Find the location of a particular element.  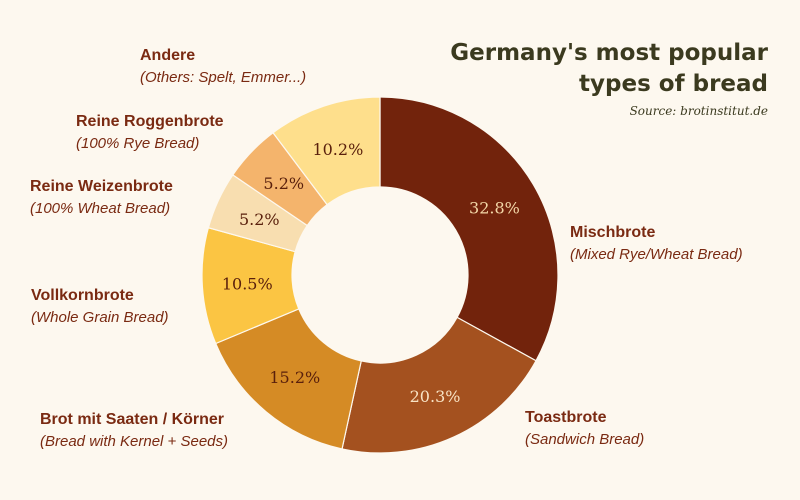

slice-subtitle: (Bread with Kernel + Seeds) is located at coordinates (134, 441).